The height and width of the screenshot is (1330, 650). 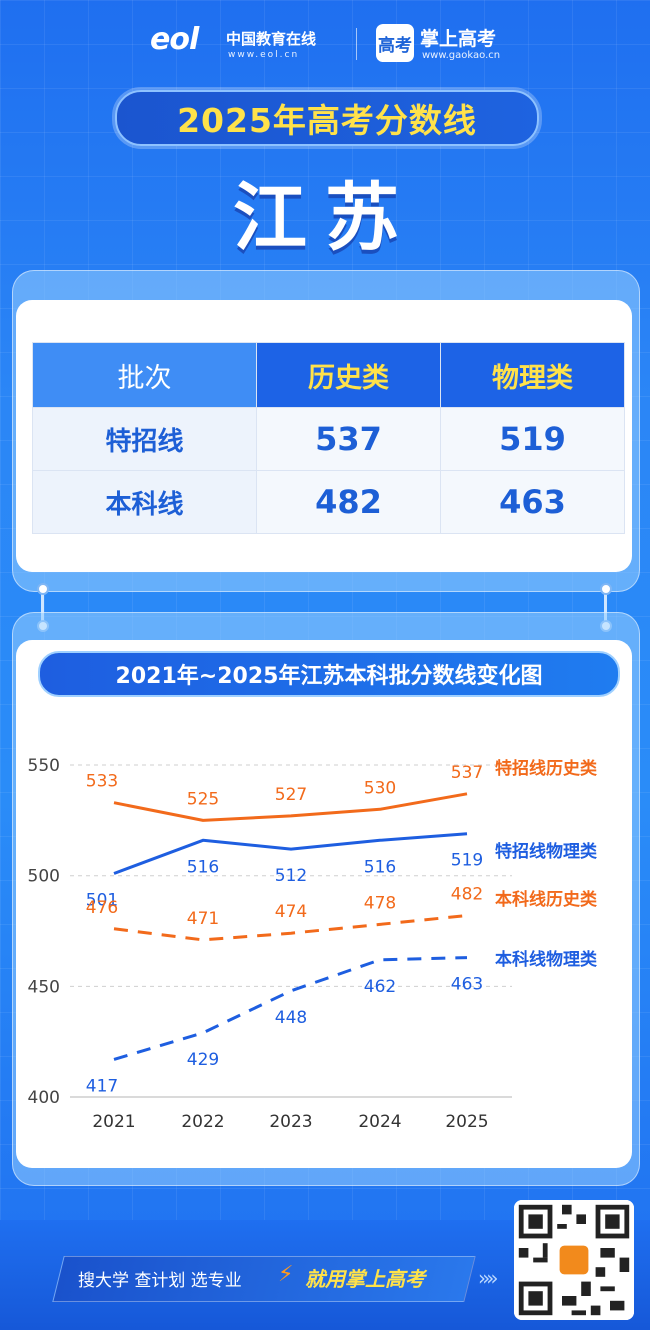 I want to click on data-label: 448, so click(x=291, y=1018).